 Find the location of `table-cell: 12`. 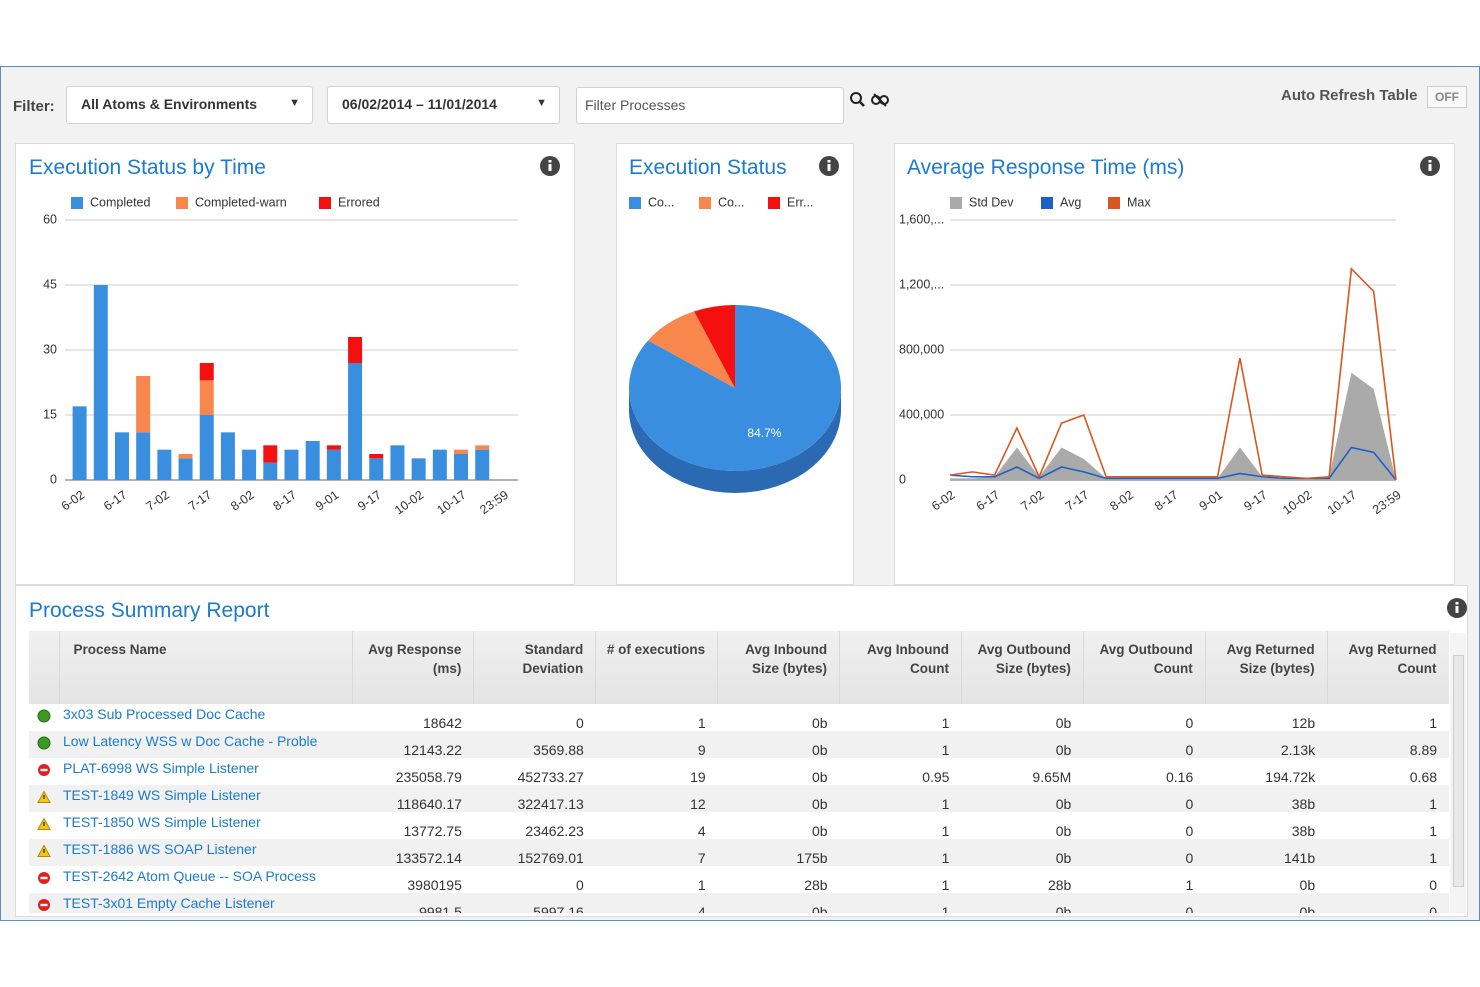

table-cell: 12 is located at coordinates (656, 798).